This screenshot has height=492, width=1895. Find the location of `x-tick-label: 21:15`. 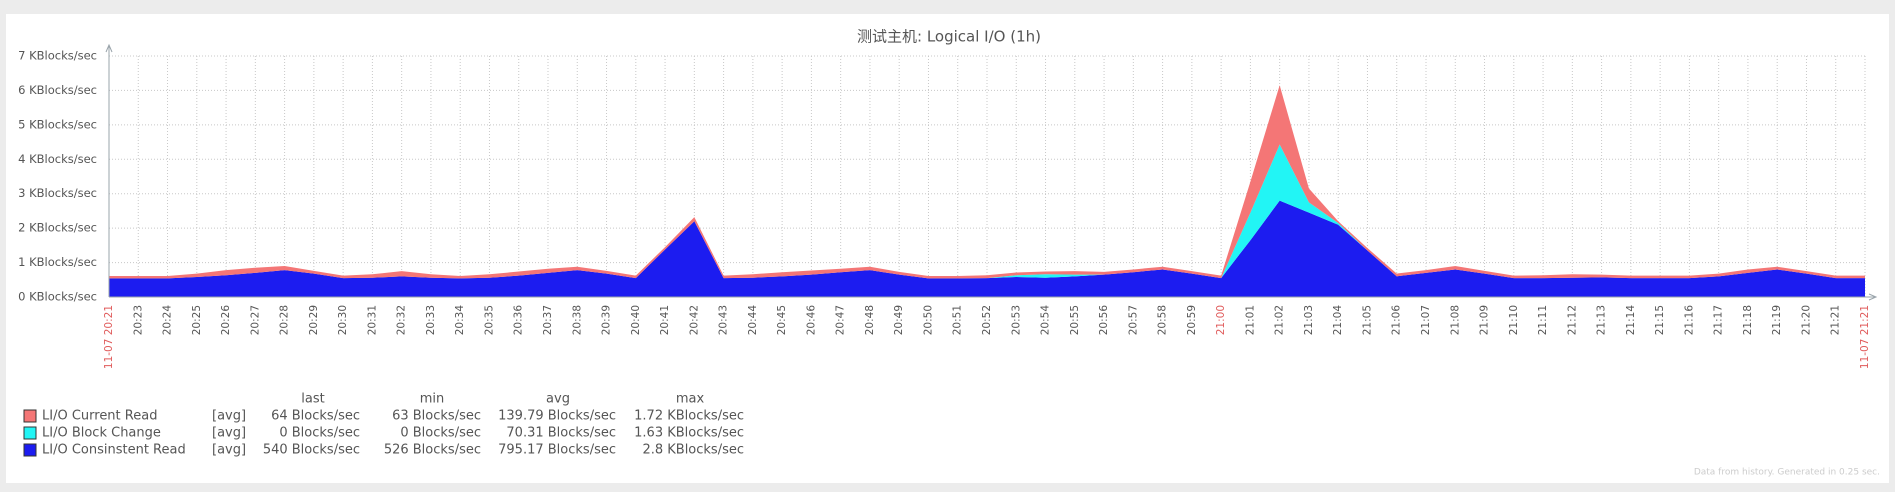

x-tick-label: 21:15 is located at coordinates (1660, 320).